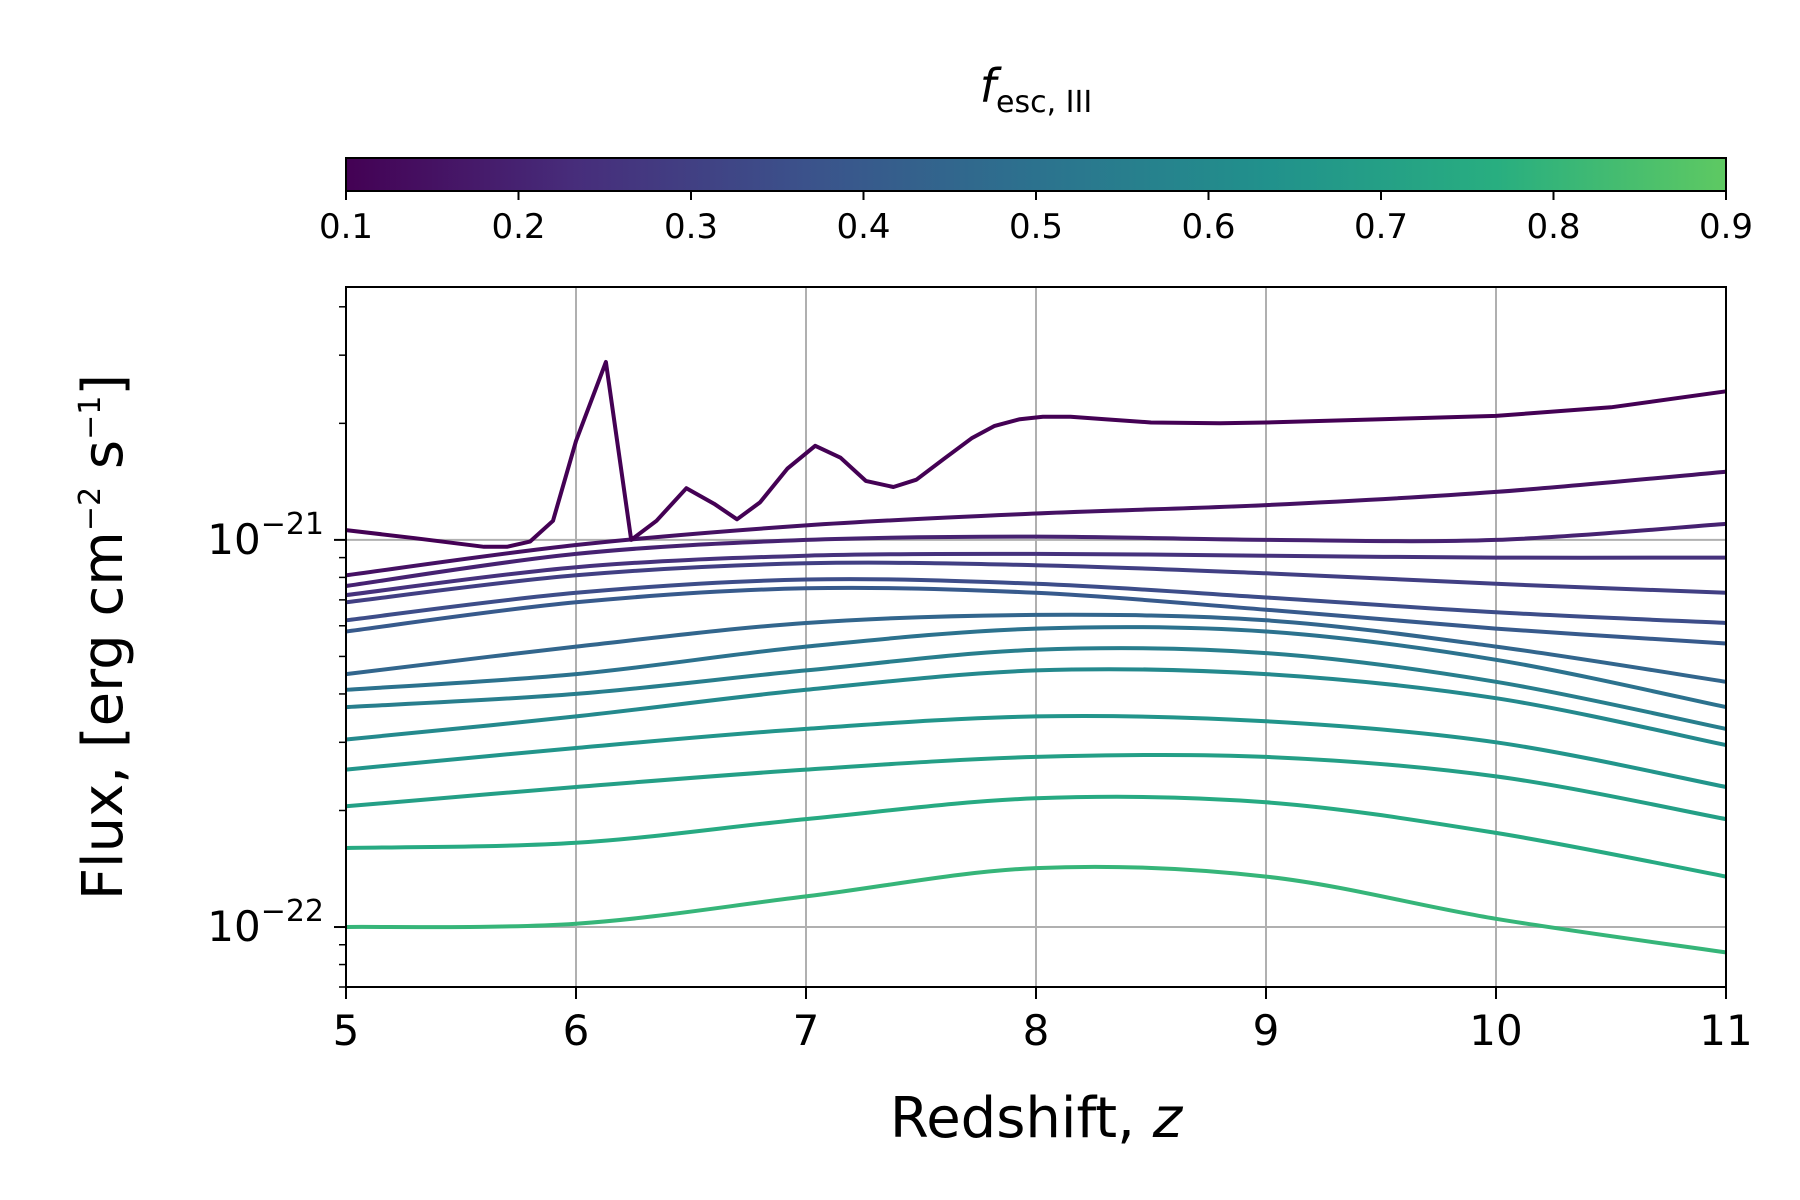  I want to click on y-axis-ticks: 10−21 10−22, so click(276, 647).